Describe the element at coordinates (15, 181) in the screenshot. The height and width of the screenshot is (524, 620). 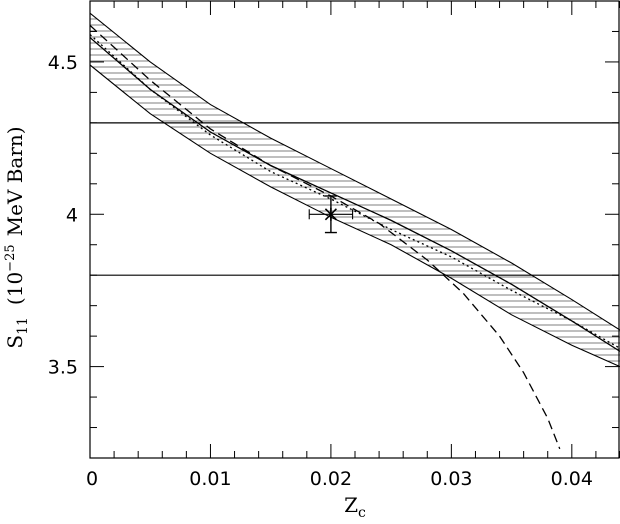
I see `y-axis-label-units: MeV Barn)` at that location.